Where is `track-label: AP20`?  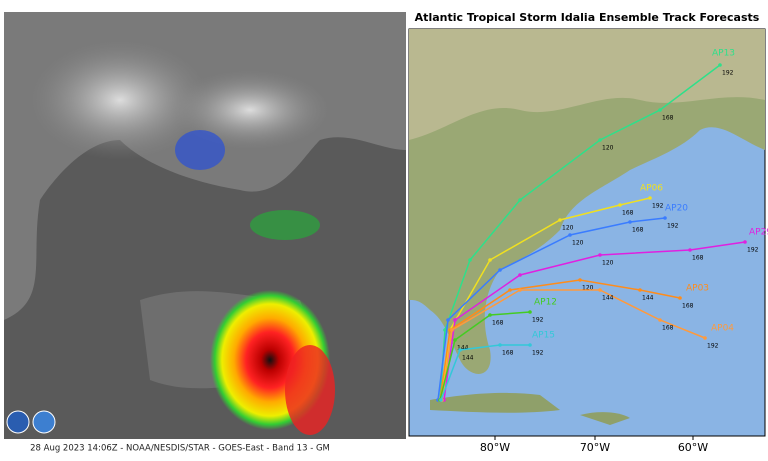 track-label: AP20 is located at coordinates (676, 209).